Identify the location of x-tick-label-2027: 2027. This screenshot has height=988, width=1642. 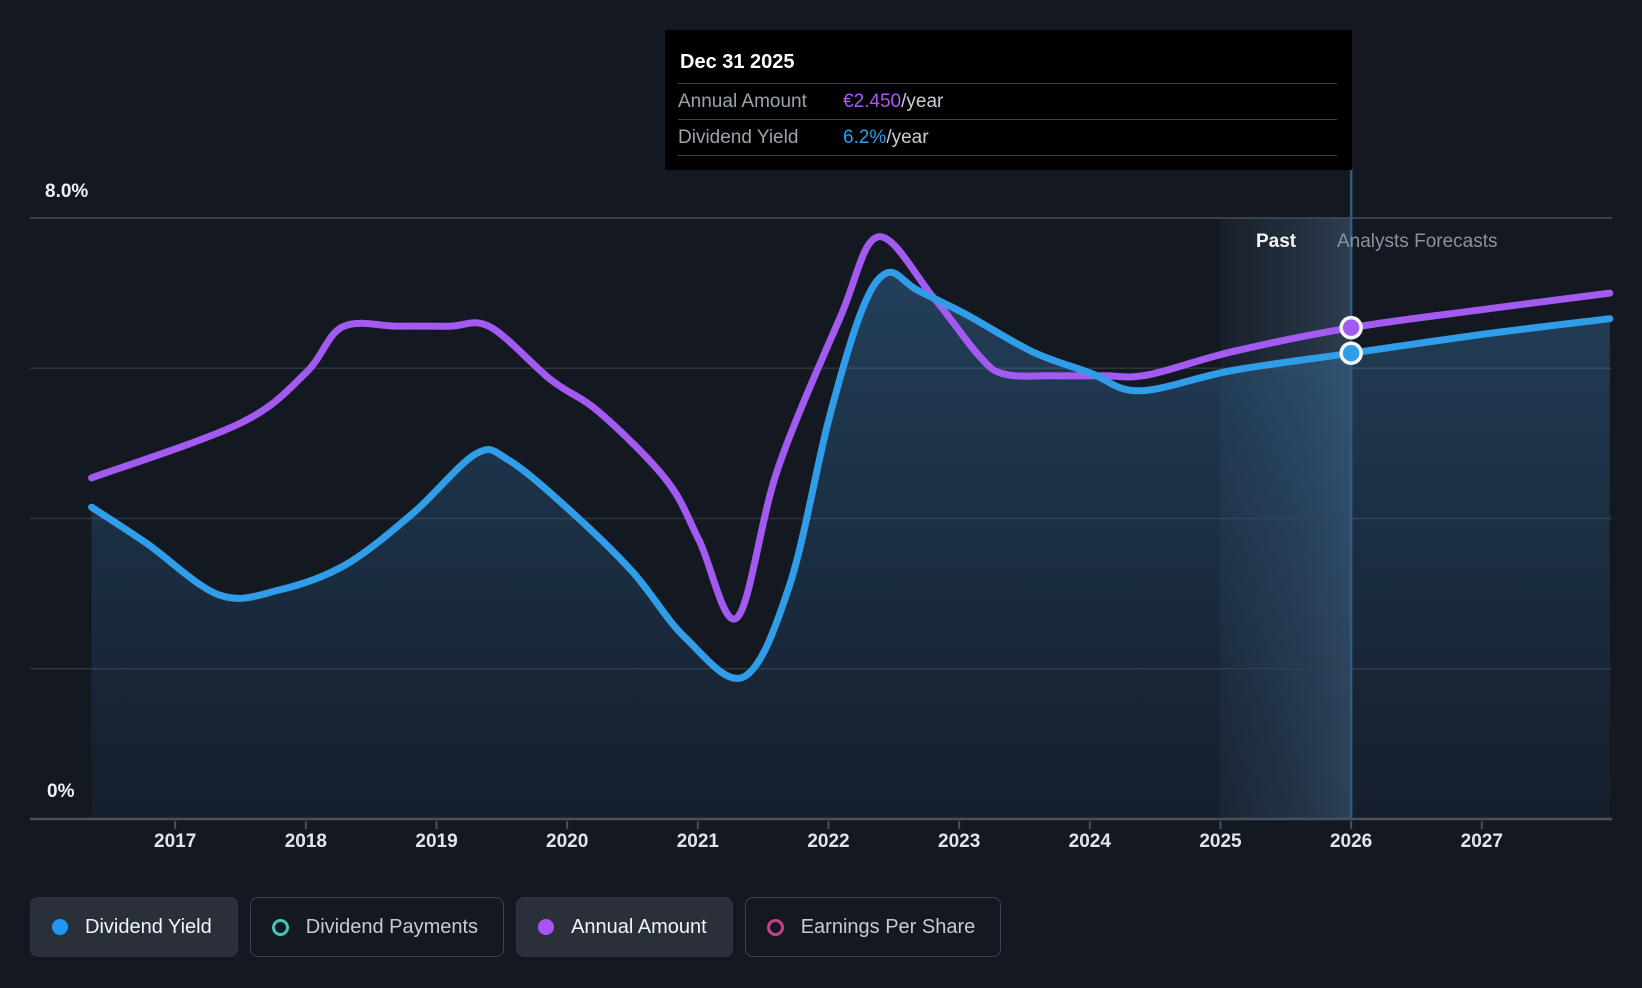
(1481, 841).